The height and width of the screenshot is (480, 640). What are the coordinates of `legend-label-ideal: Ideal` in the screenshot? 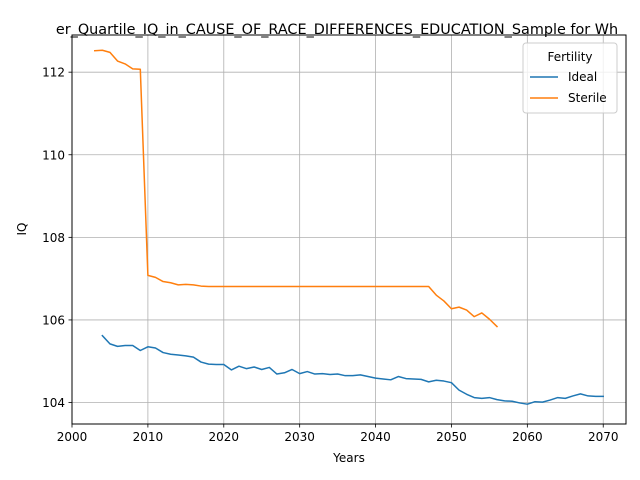 It's located at (582, 77).